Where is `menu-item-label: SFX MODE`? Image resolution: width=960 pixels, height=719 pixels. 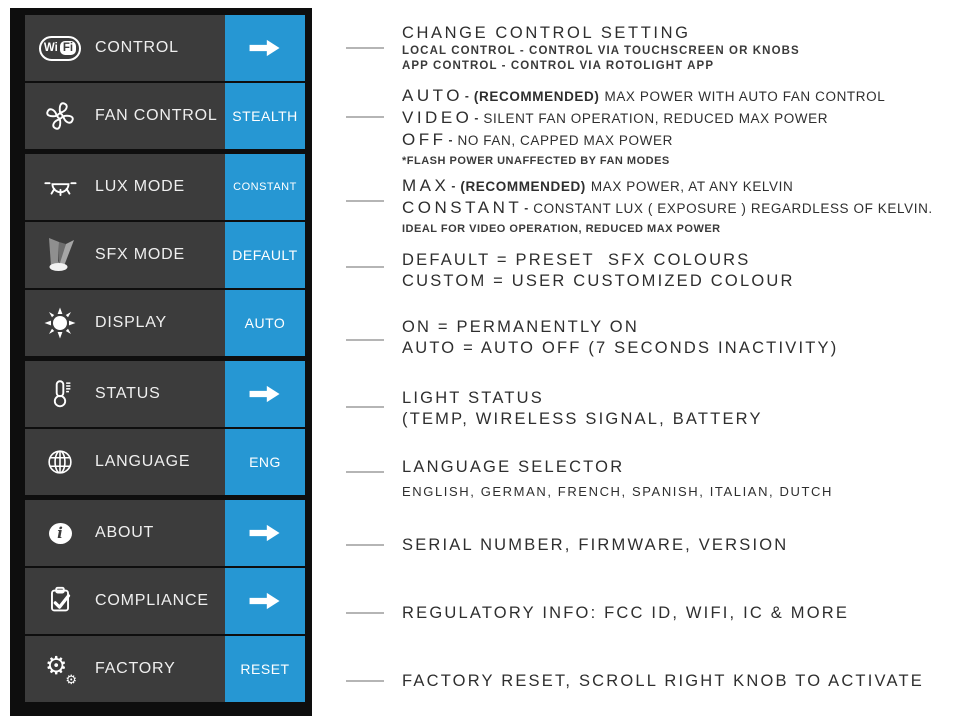 menu-item-label: SFX MODE is located at coordinates (140, 254).